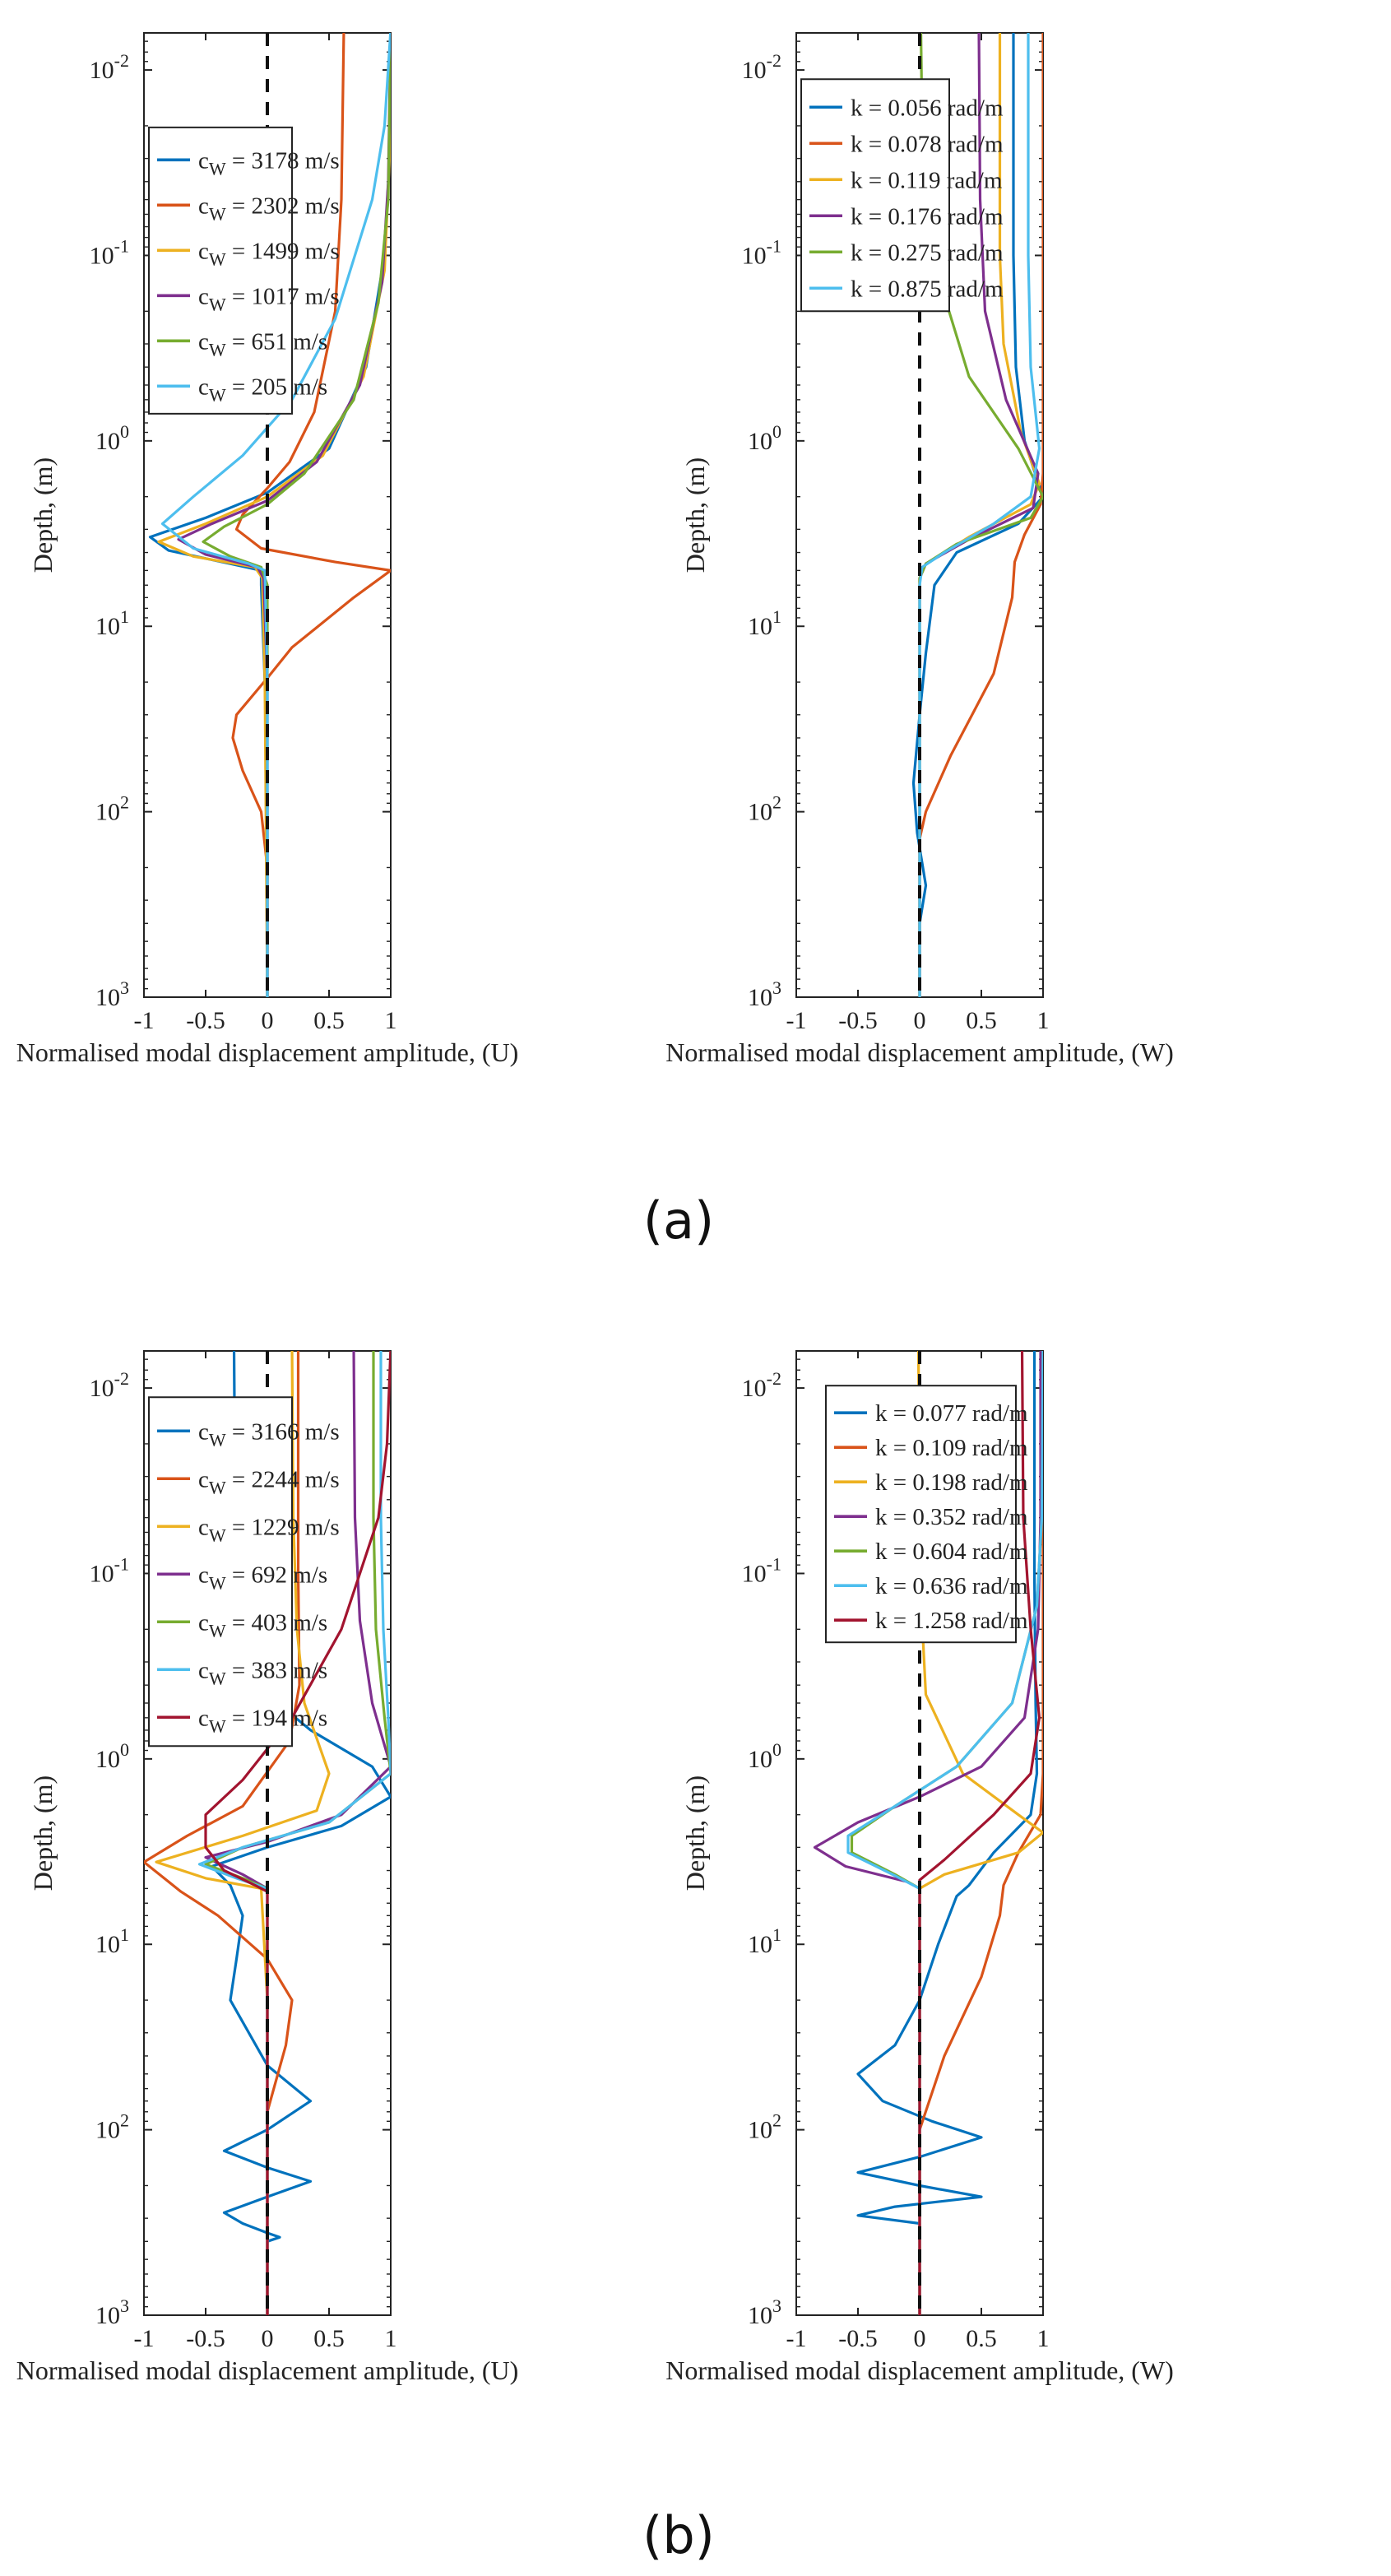  Describe the element at coordinates (951, 1621) in the screenshot. I see `legend-entry: k = 1.258 rad/m` at that location.